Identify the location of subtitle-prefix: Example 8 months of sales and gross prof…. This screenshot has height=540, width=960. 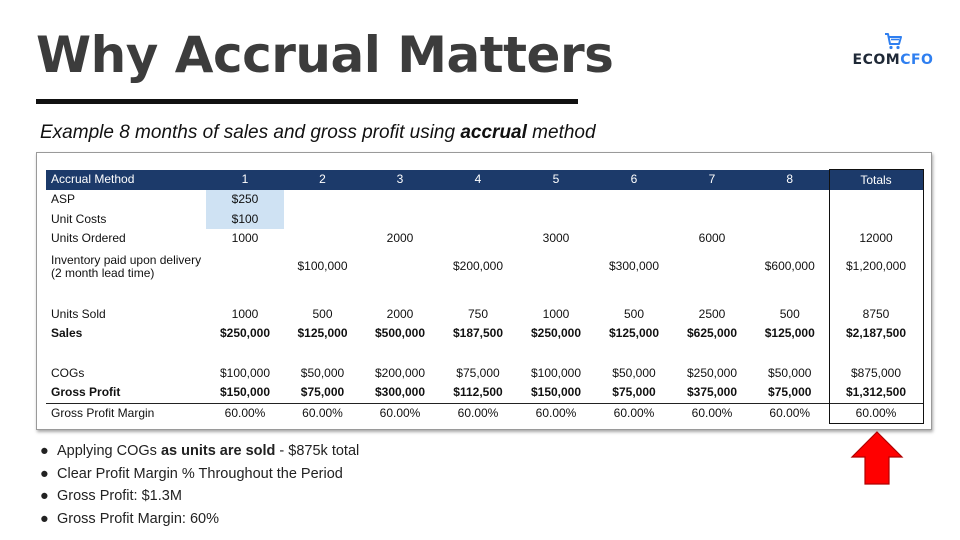
(250, 132).